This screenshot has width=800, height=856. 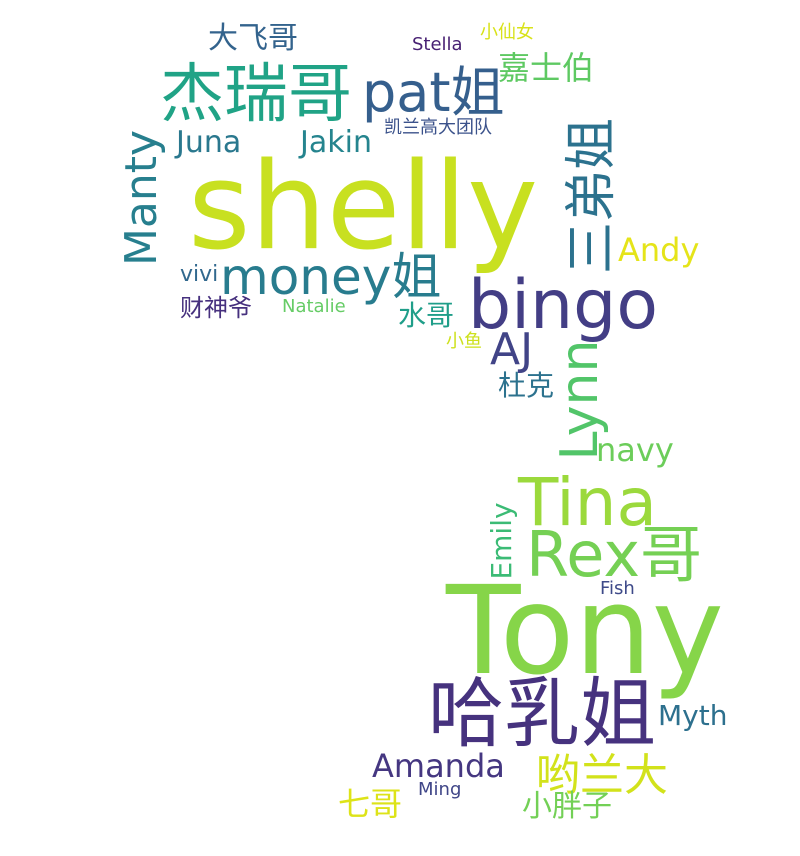 I want to click on word-caishenye: 财神爷, so click(x=216, y=308).